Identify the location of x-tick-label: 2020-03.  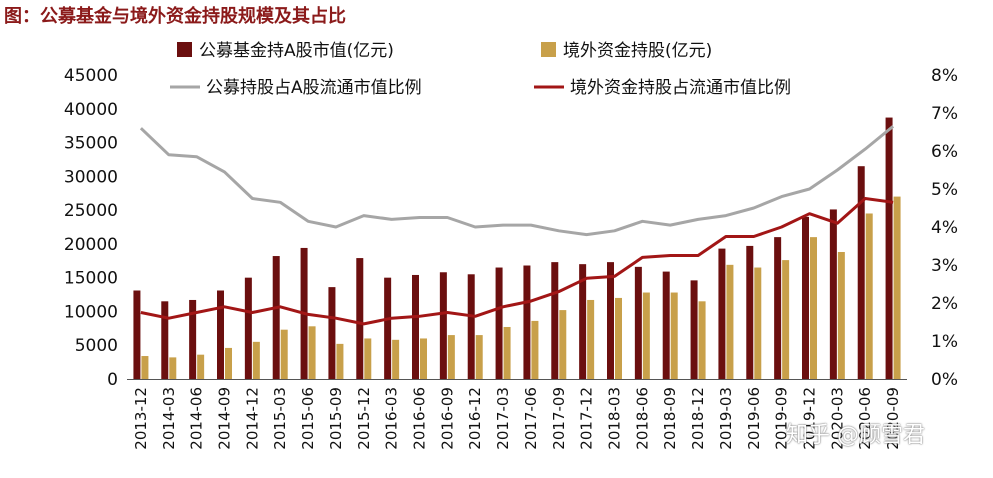
(837, 418).